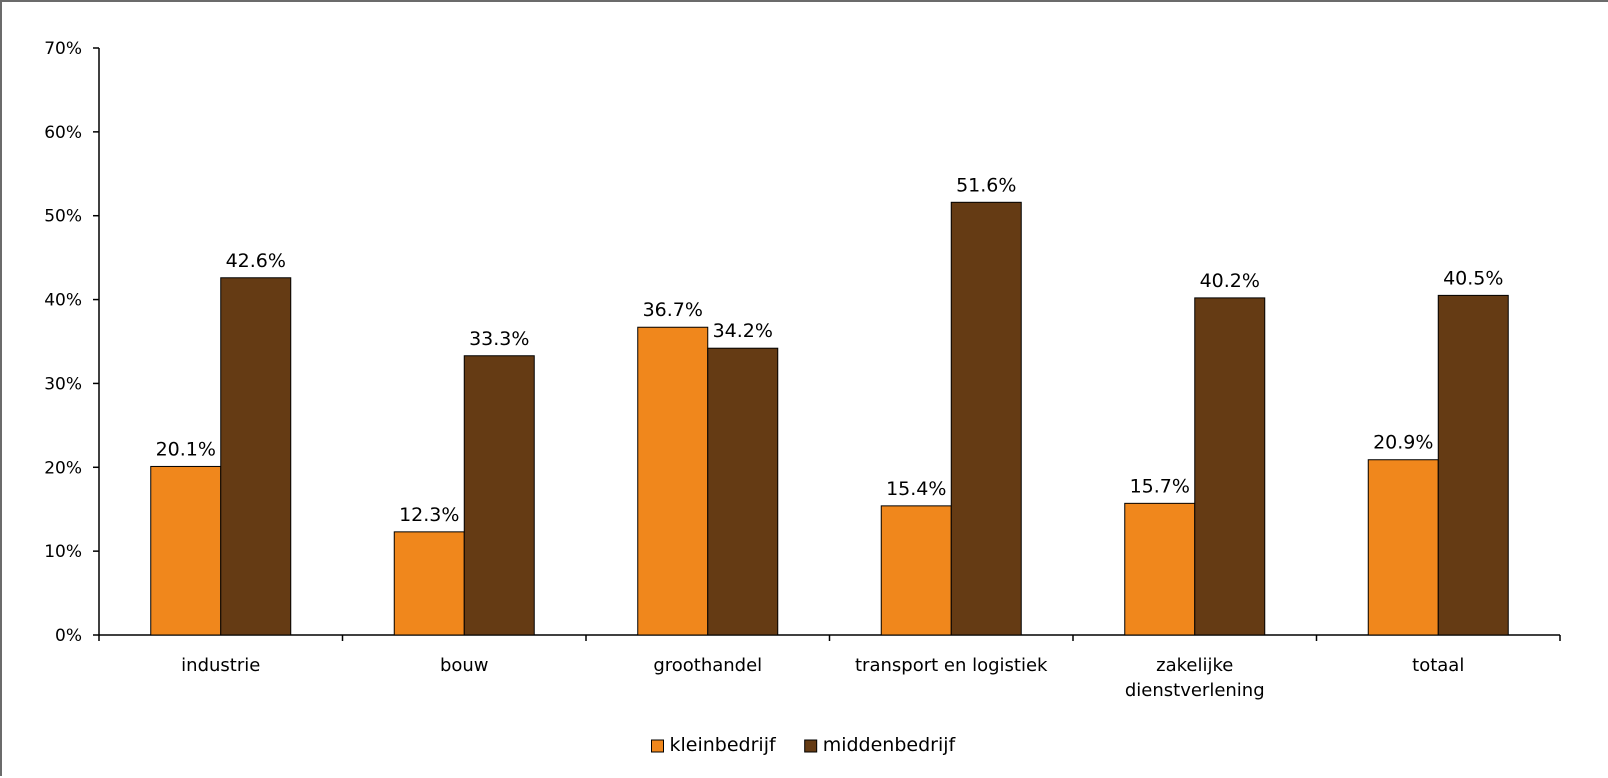  What do you see at coordinates (1195, 678) in the screenshot?
I see `x-category-label: zakelijke dienstverlening` at bounding box center [1195, 678].